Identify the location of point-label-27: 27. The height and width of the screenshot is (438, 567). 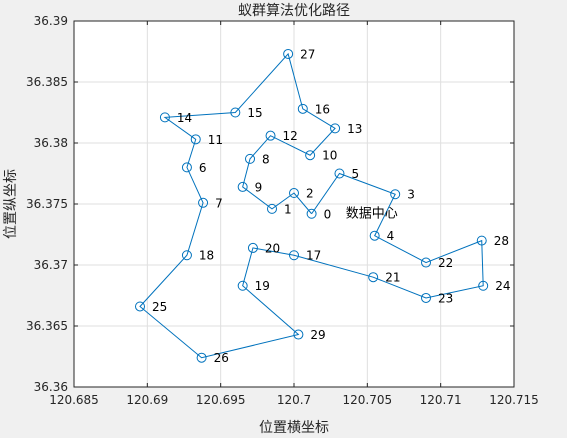
(307, 54).